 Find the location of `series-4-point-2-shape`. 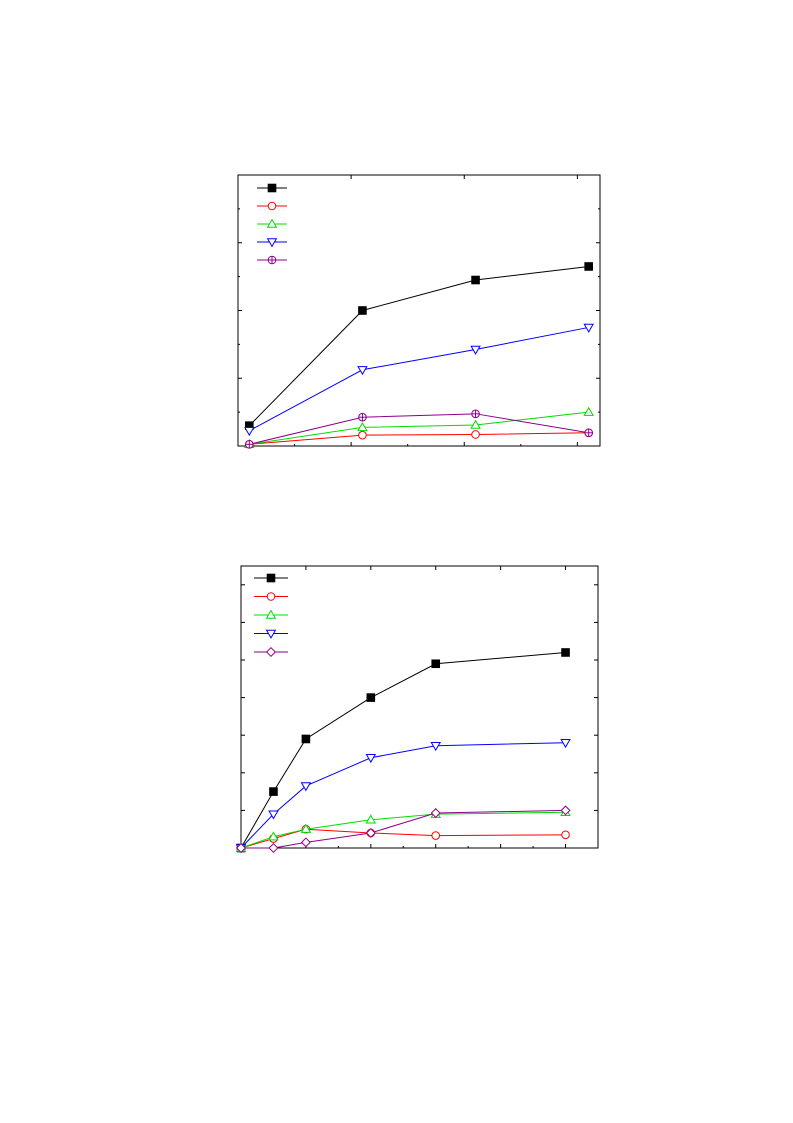

series-4-point-2-shape is located at coordinates (305, 842).